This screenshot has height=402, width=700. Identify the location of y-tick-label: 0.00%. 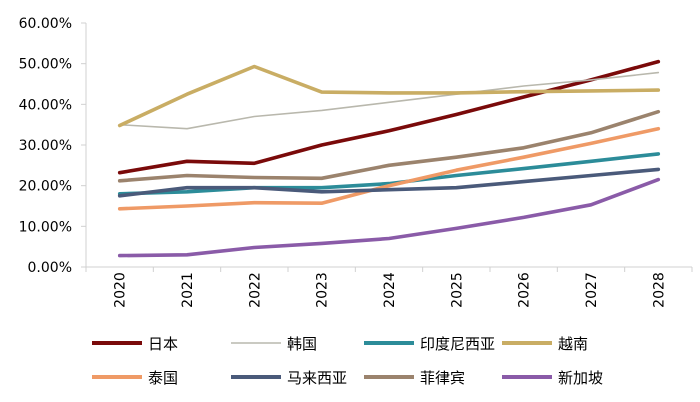
(50, 268).